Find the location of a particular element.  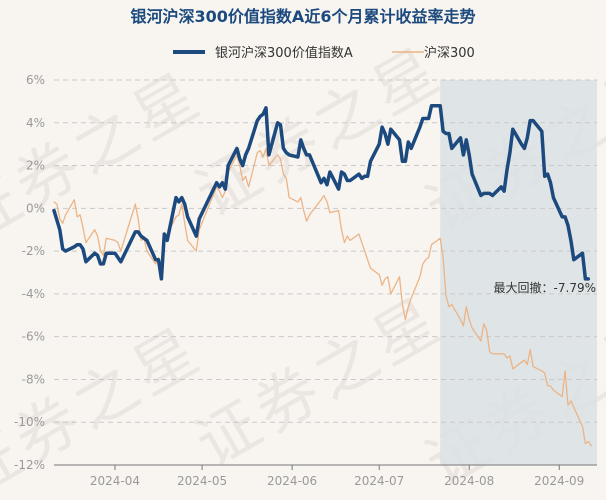

y-tick-label: 2% is located at coordinates (35, 166).